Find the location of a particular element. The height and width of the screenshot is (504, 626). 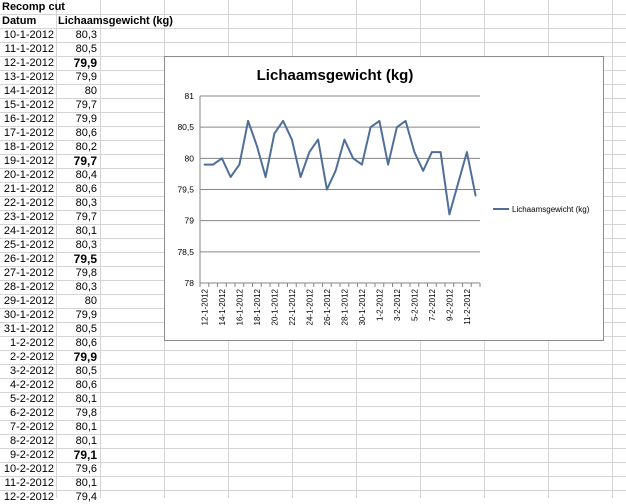

date-cell: 14-1-2012 is located at coordinates (28, 91).